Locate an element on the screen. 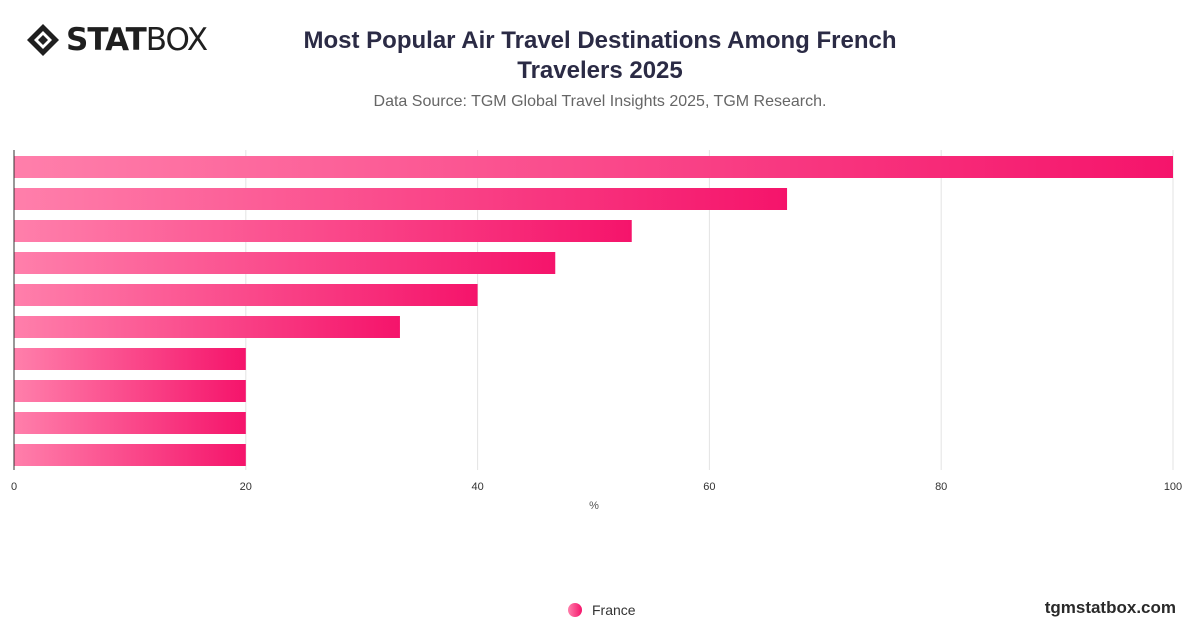 This screenshot has width=1200, height=628. footer-url: tgmstatbox.com is located at coordinates (1110, 607).